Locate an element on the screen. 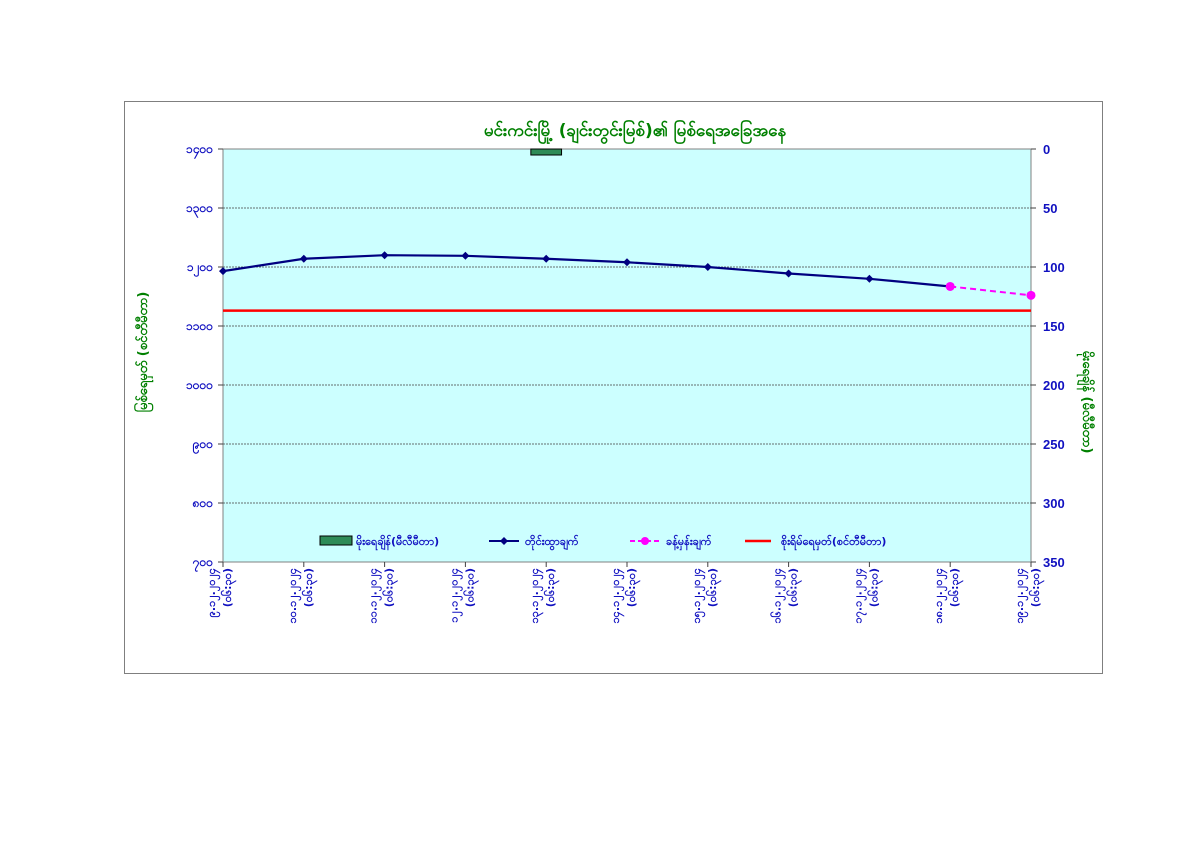  x-tick-label: ၁၁.၁၂.၂၀၂၄ (၀၆:၃၀) is located at coordinates (383, 596).